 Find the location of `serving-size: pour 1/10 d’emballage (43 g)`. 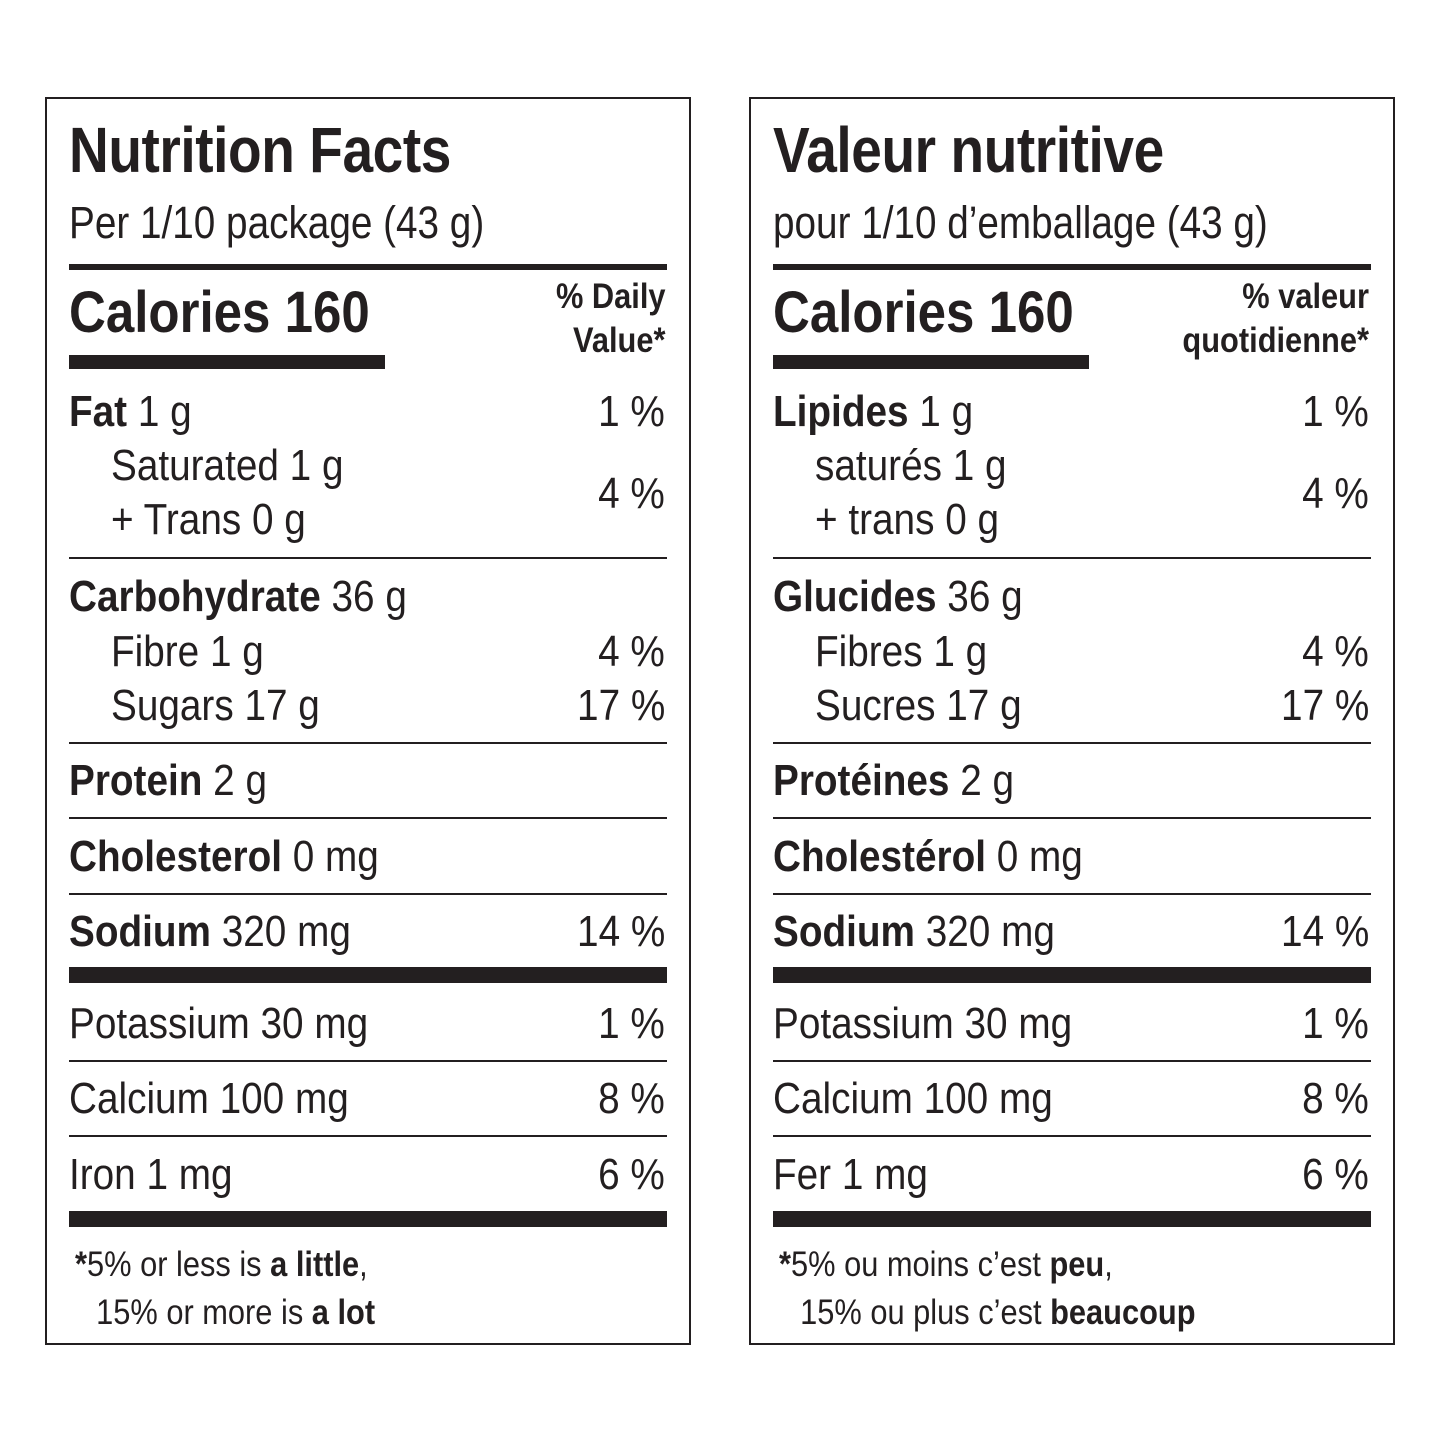

serving-size: pour 1/10 d’emballage (43 g) is located at coordinates (1020, 222).